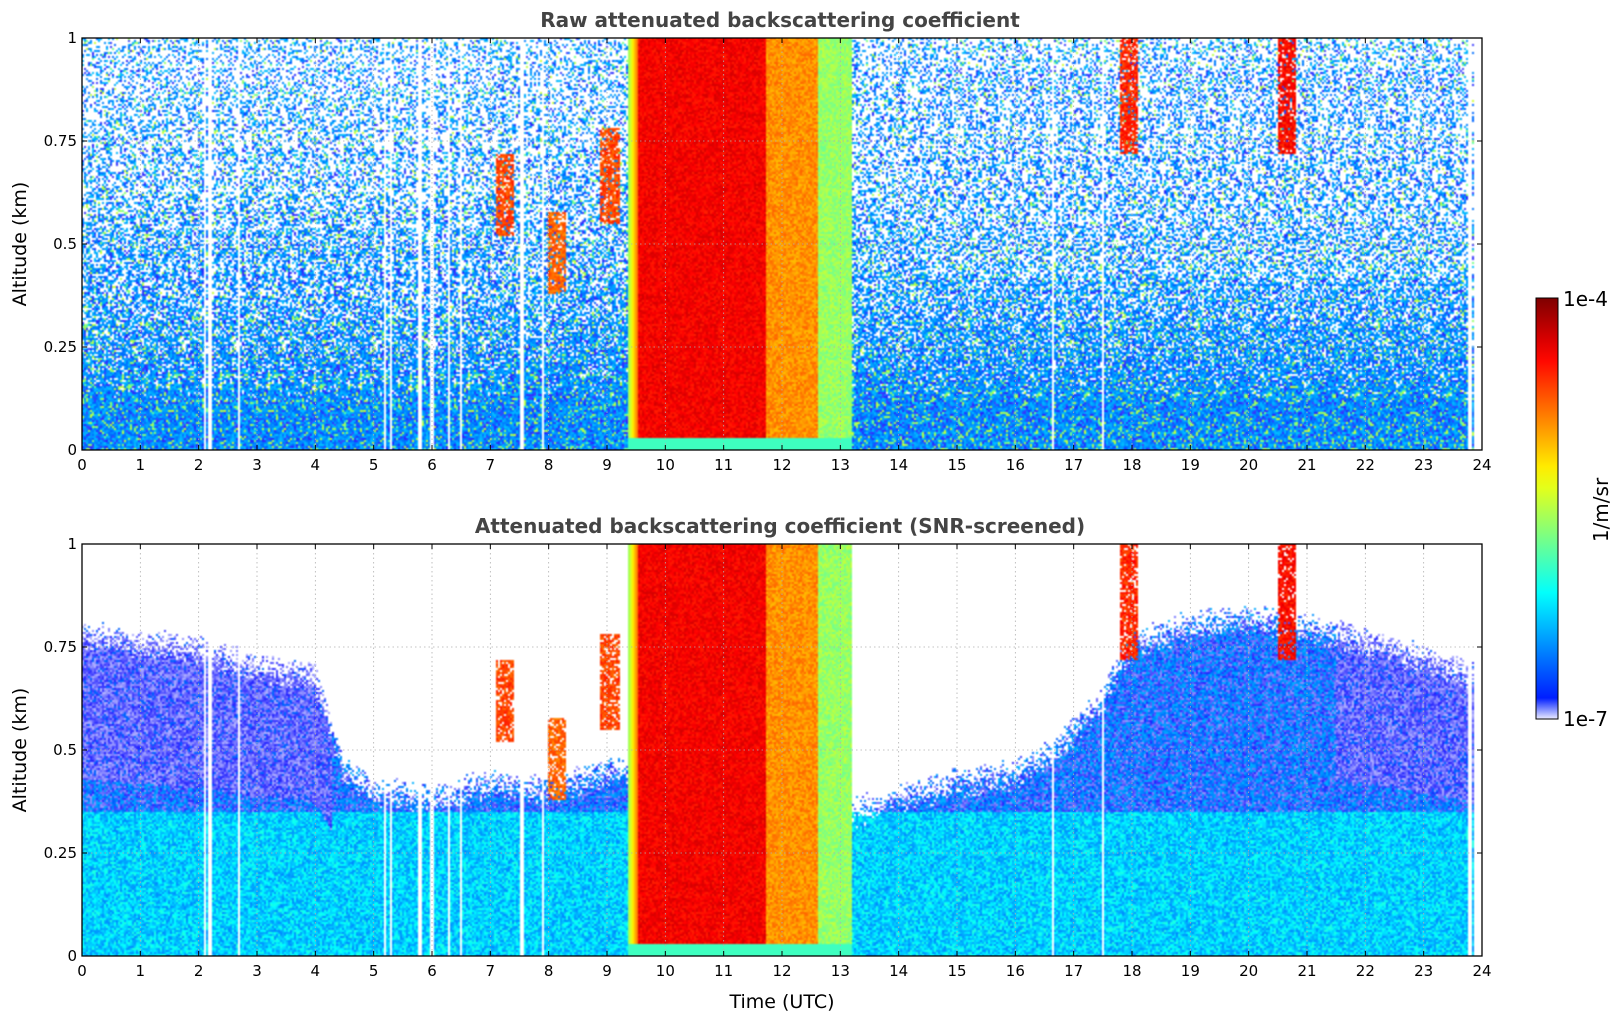  What do you see at coordinates (1547, 508) in the screenshot?
I see `colorbar-gradient` at bounding box center [1547, 508].